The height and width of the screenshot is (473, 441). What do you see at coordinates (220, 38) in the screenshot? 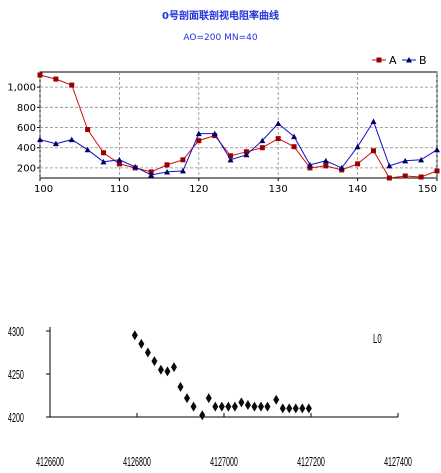
I see `chart-subtitle: AO=200 MN=40` at bounding box center [220, 38].